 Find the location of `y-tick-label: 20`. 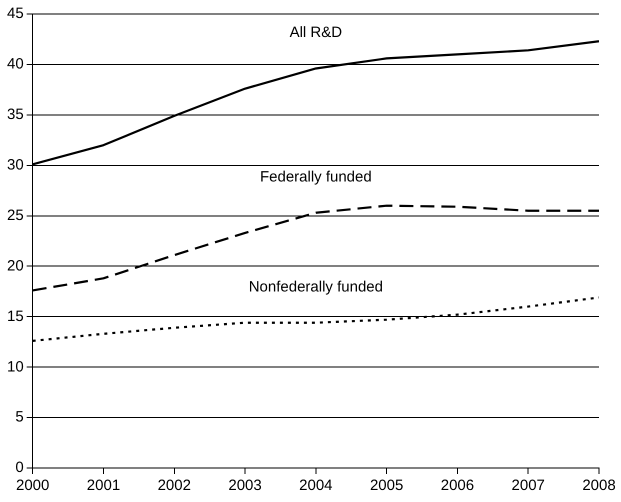

y-tick-label: 20 is located at coordinates (15, 265).